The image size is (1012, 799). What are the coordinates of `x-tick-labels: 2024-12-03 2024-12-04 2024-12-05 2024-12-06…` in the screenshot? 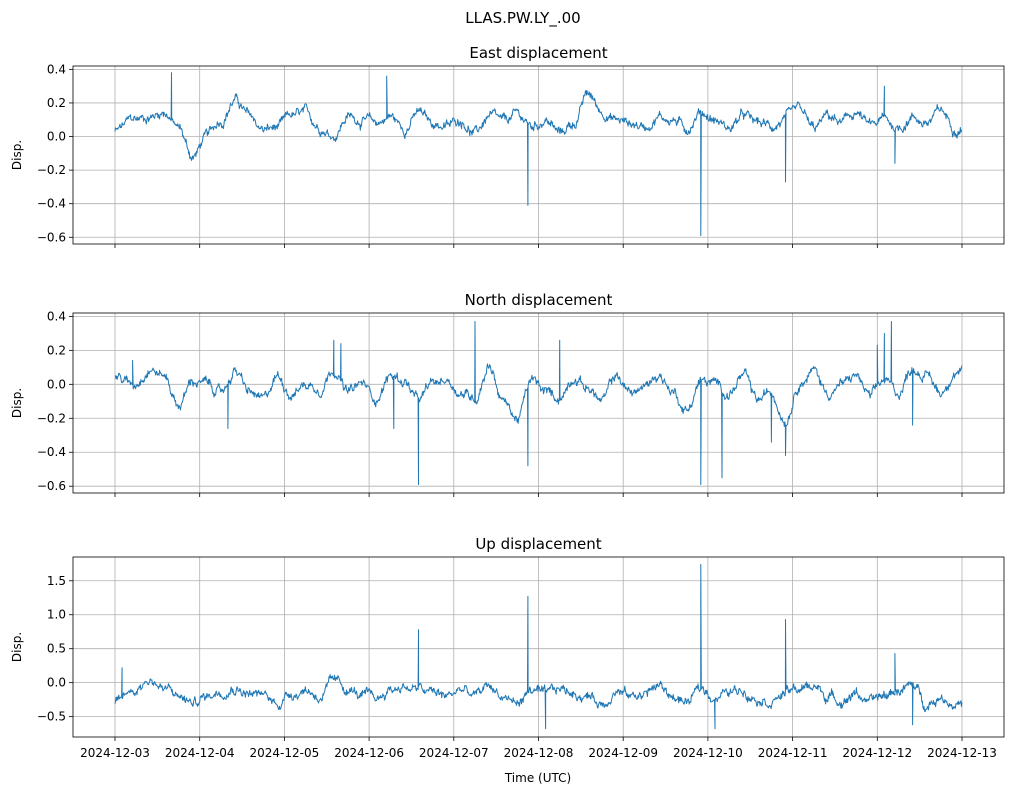 It's located at (538, 753).